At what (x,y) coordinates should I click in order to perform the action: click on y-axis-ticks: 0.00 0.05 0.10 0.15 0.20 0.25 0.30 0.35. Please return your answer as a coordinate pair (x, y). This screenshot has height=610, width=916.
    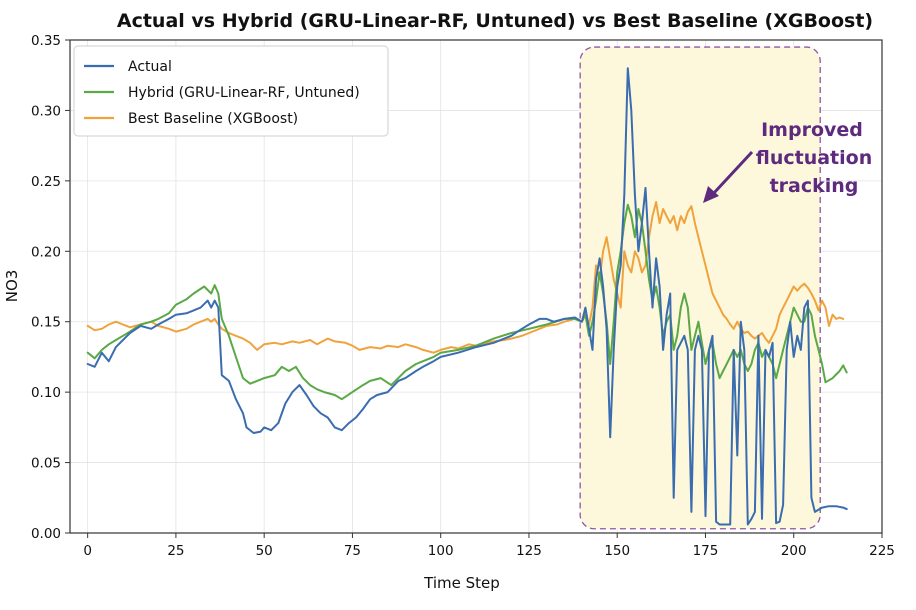
    Looking at the image, I should click on (50, 287).